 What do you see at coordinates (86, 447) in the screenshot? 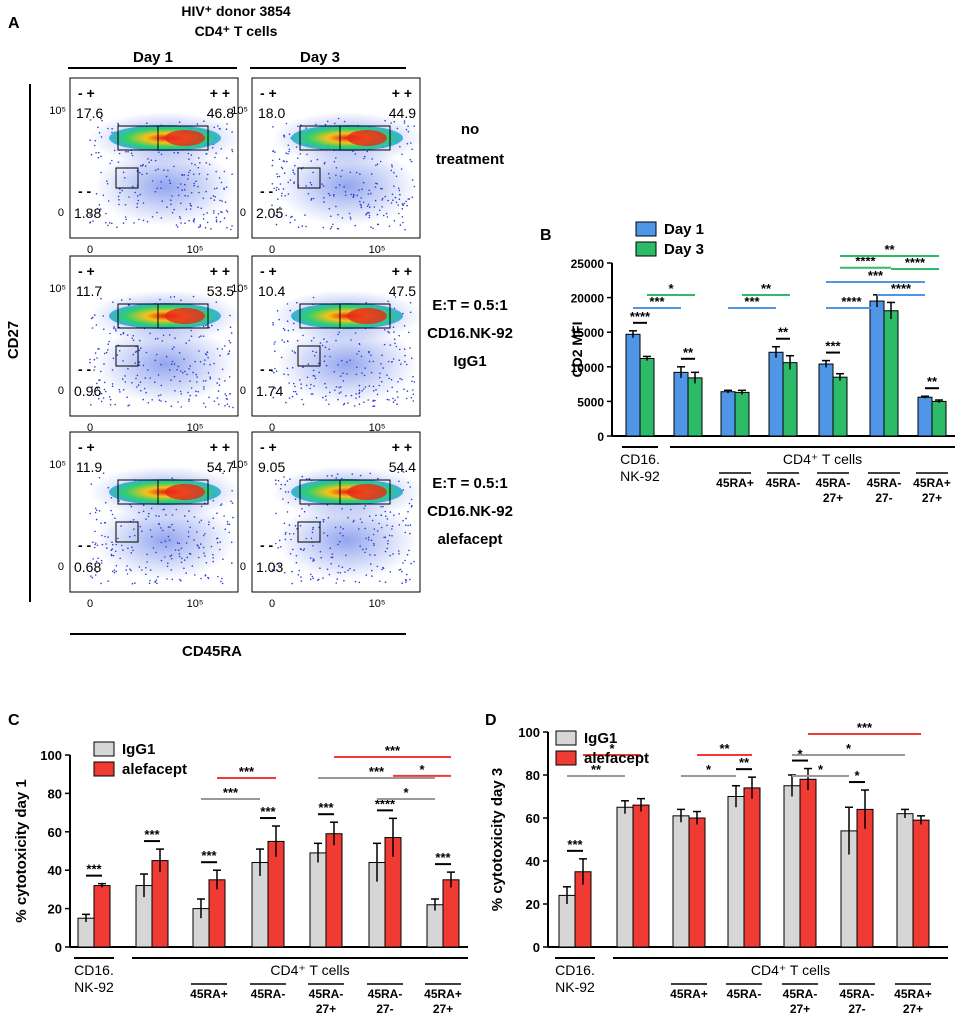
I see `quad-label-minus-plus: - +` at bounding box center [86, 447].